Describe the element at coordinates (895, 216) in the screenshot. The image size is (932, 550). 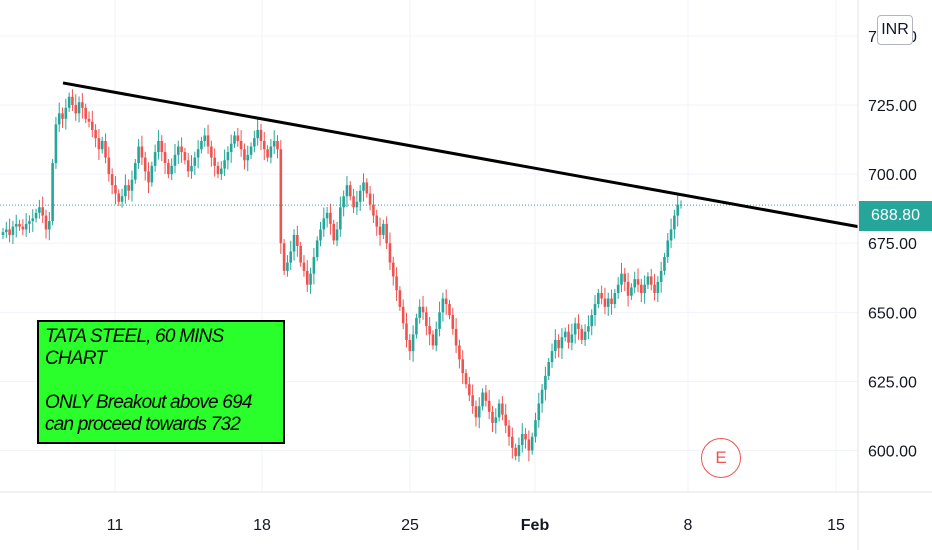
I see `last-price-tag: 688.80` at that location.